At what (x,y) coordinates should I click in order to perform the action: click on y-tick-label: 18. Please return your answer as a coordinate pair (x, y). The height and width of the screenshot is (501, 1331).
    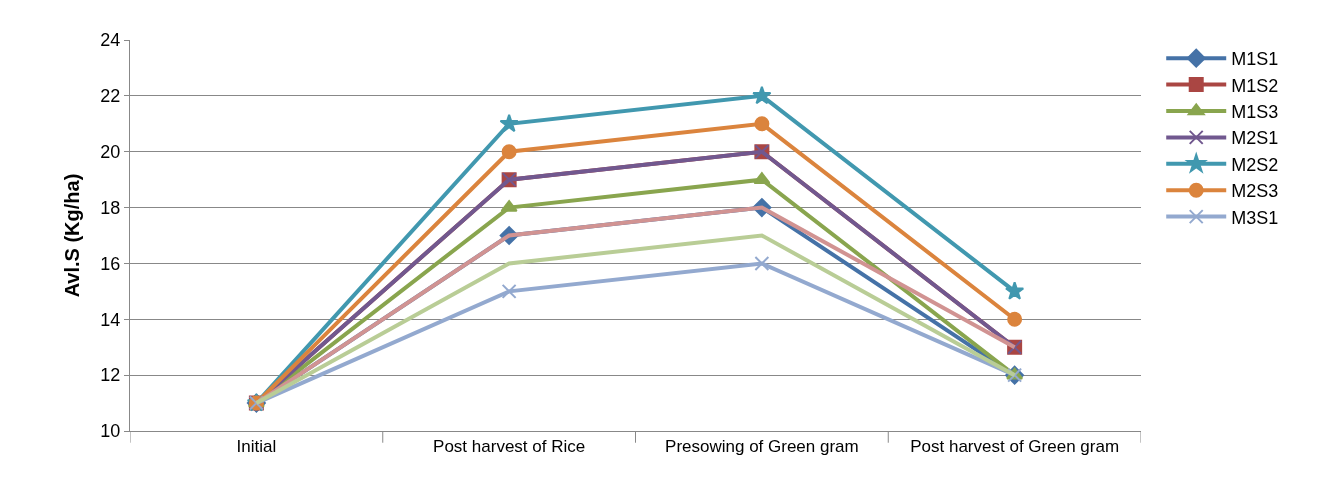
    Looking at the image, I should click on (110, 207).